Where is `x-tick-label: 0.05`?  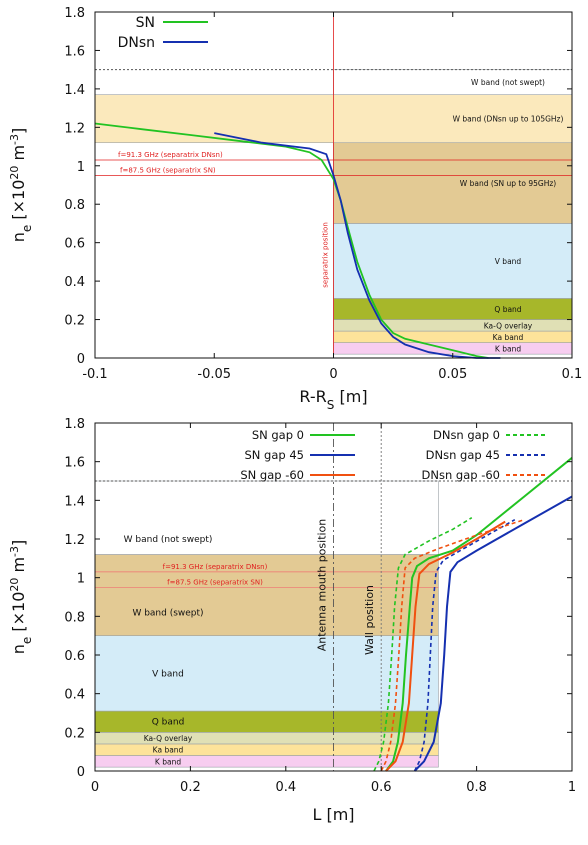
x-tick-label: 0.05 is located at coordinates (452, 374).